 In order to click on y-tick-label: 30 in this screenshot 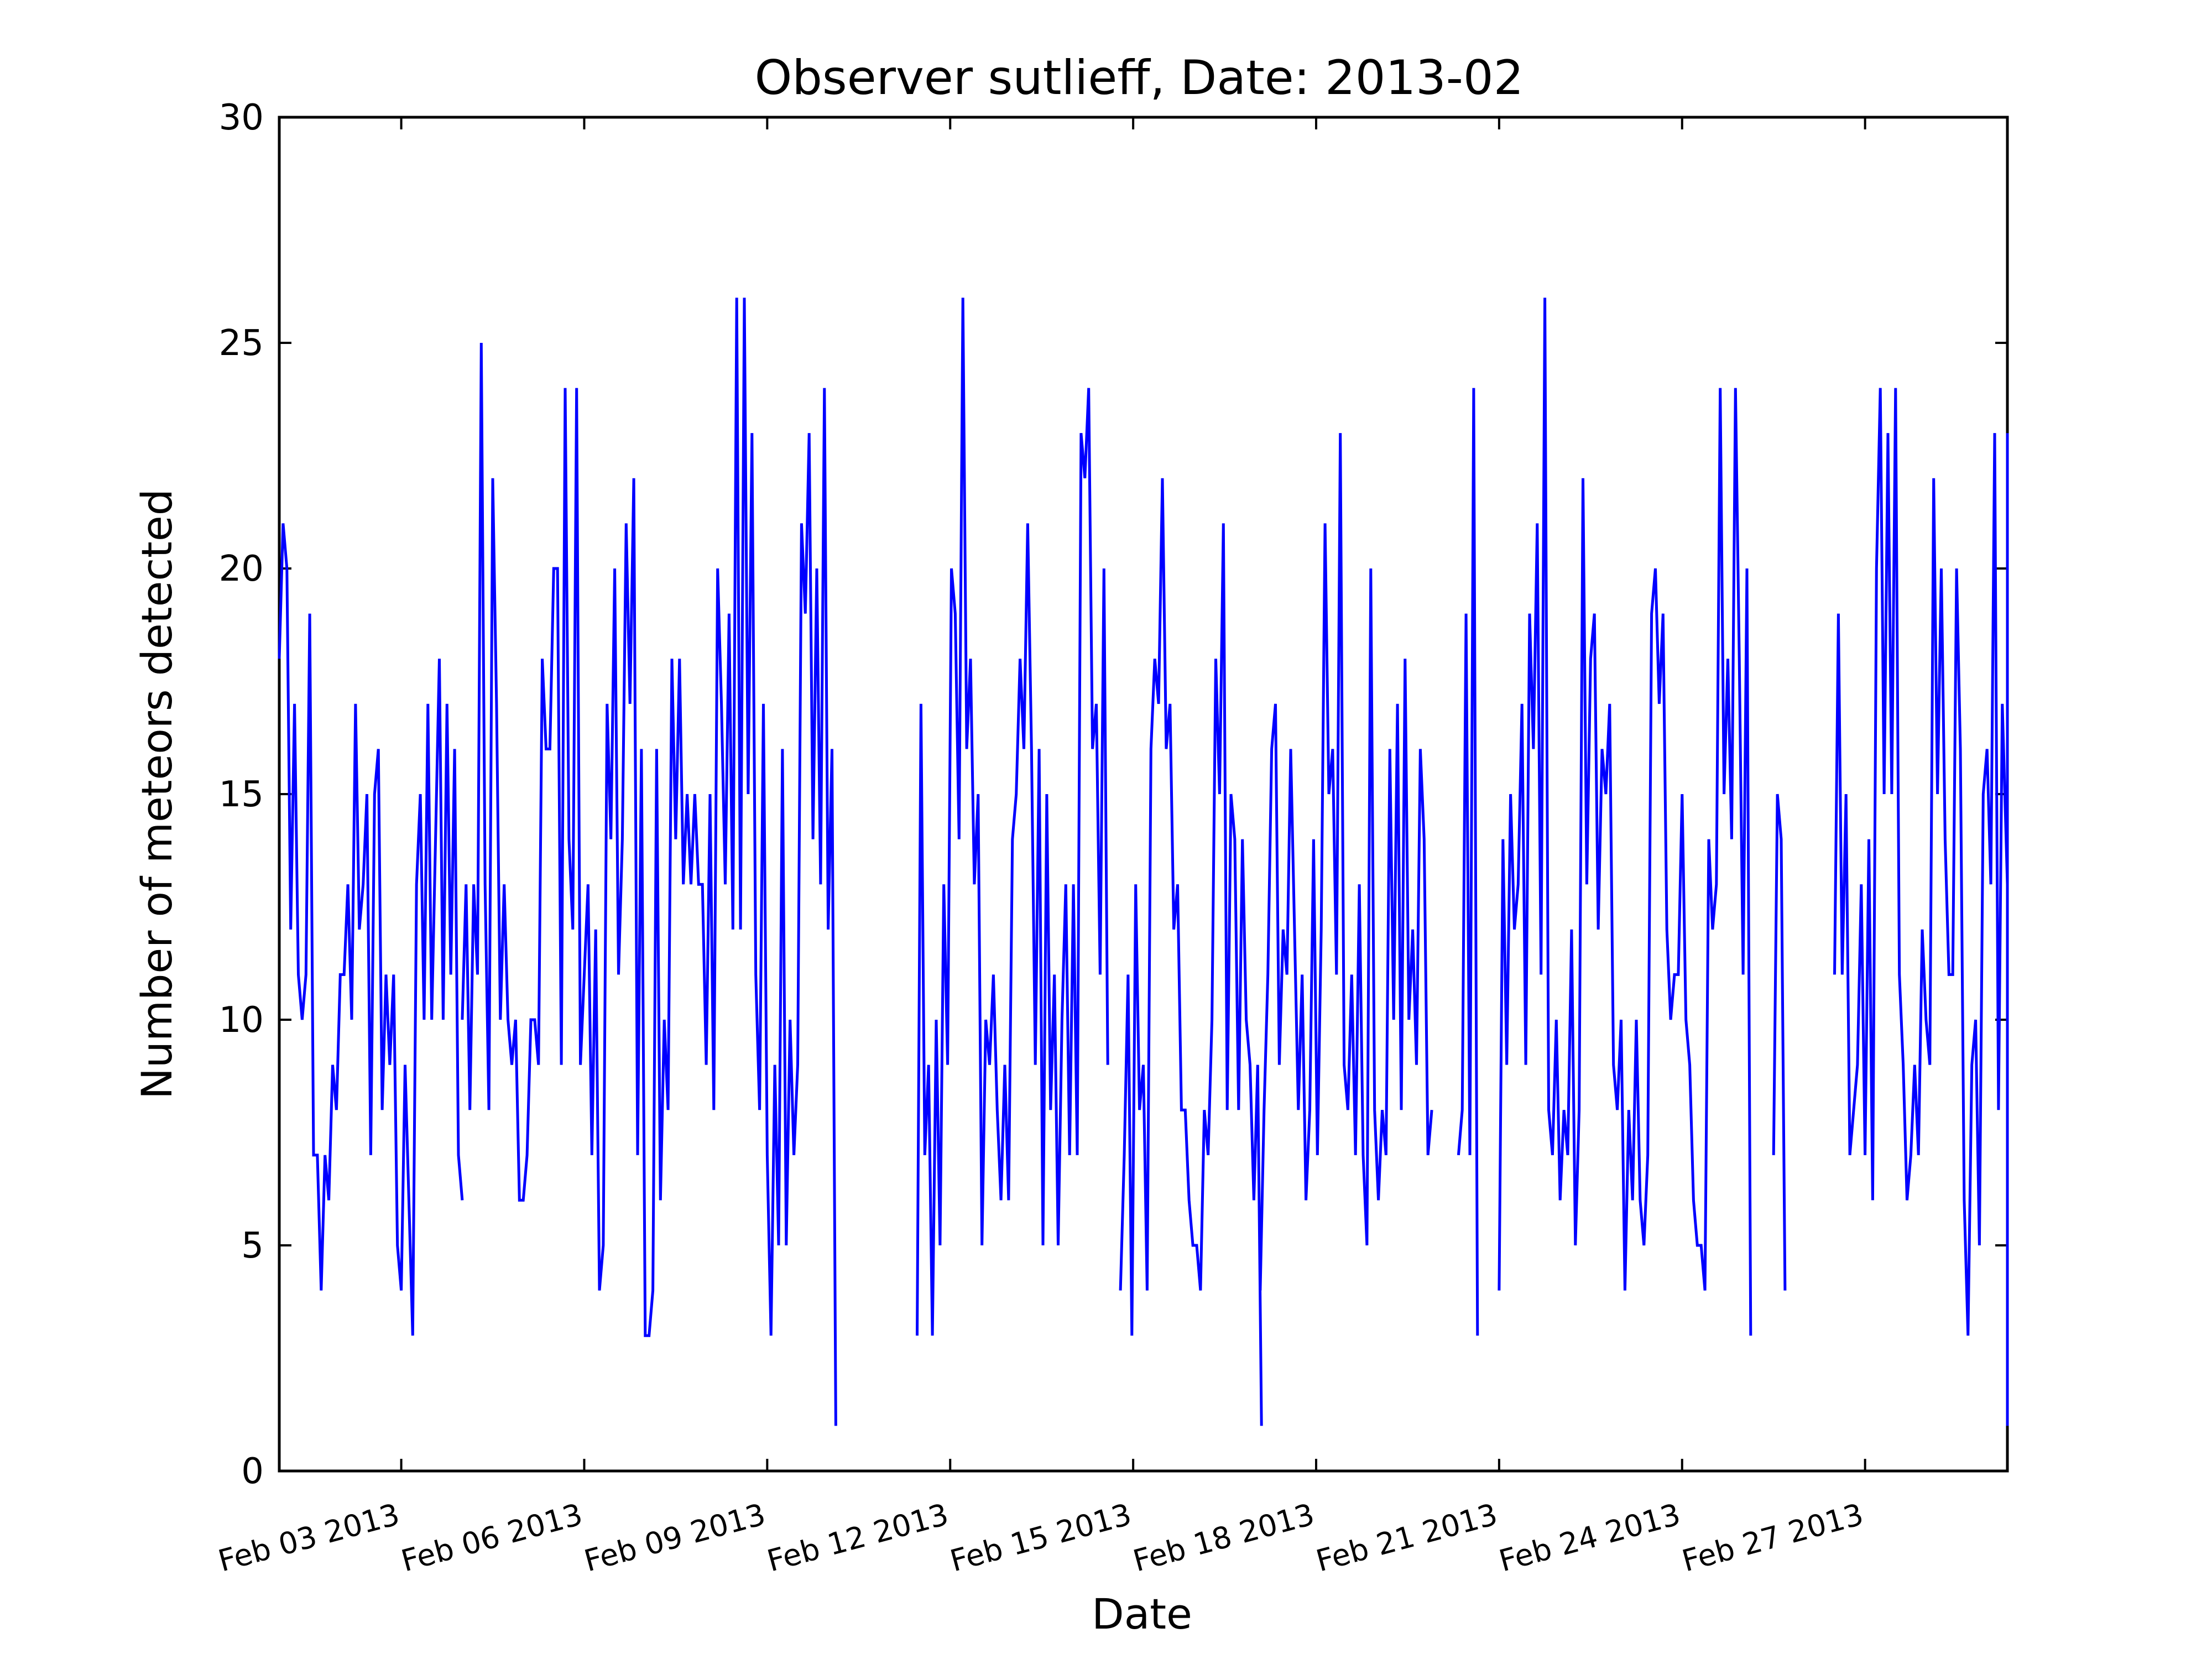, I will do `click(242, 118)`.